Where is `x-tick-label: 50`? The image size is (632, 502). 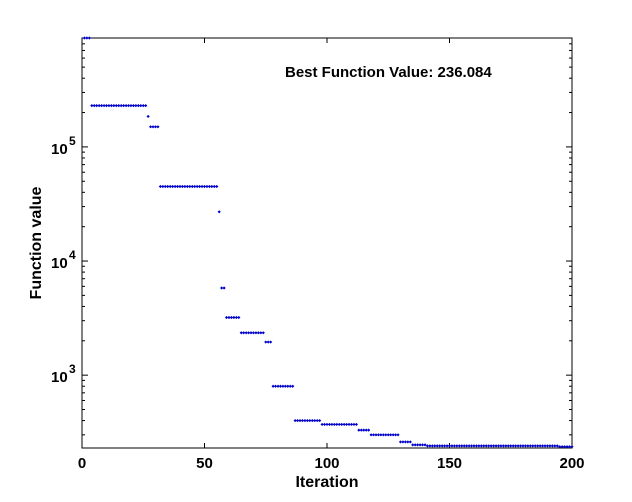
x-tick-label: 50 is located at coordinates (204, 463).